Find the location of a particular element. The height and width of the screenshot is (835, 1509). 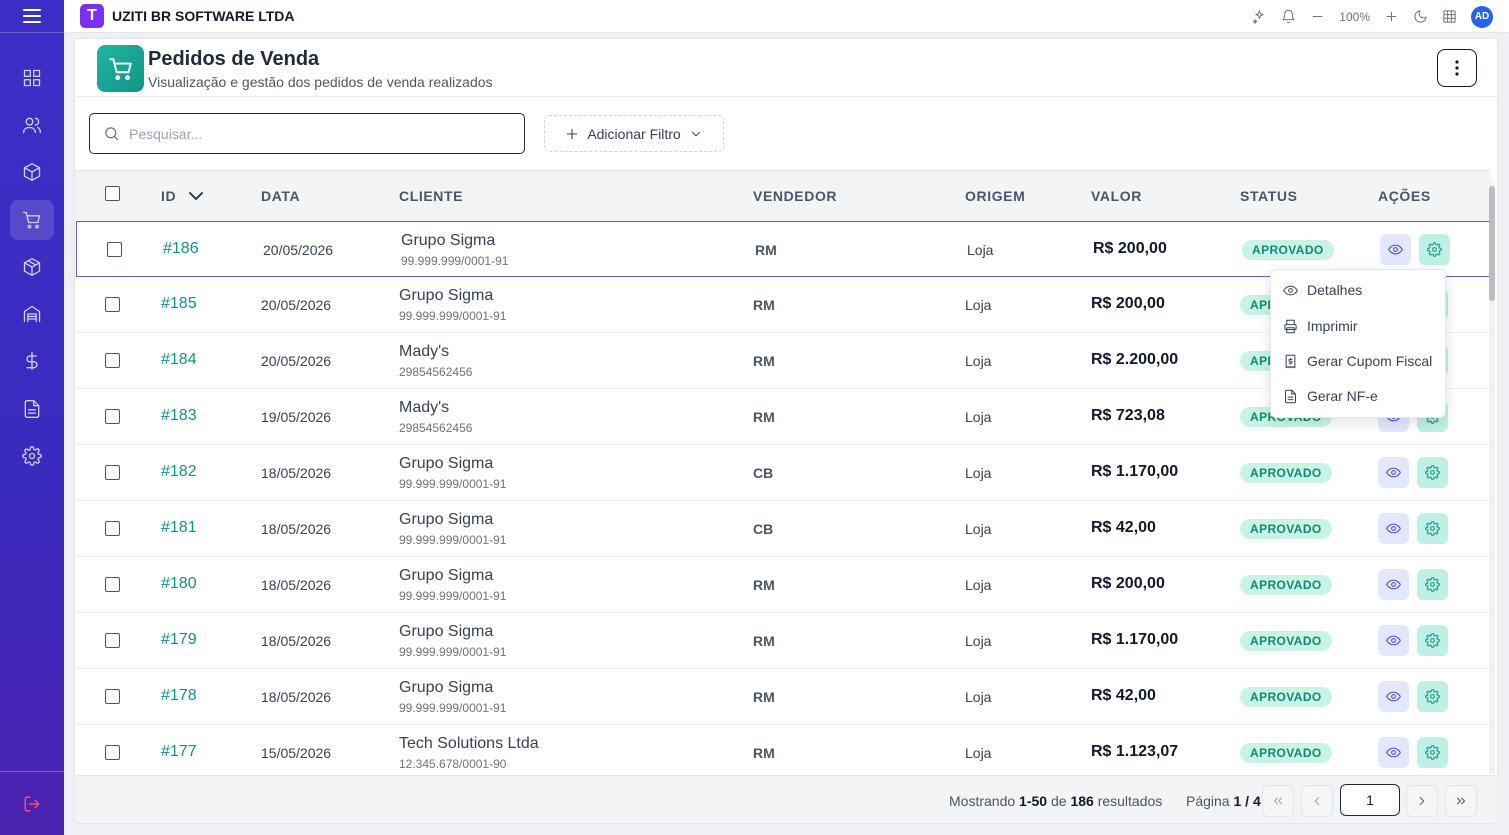

order-date: 18/05/2026 is located at coordinates (296, 473).